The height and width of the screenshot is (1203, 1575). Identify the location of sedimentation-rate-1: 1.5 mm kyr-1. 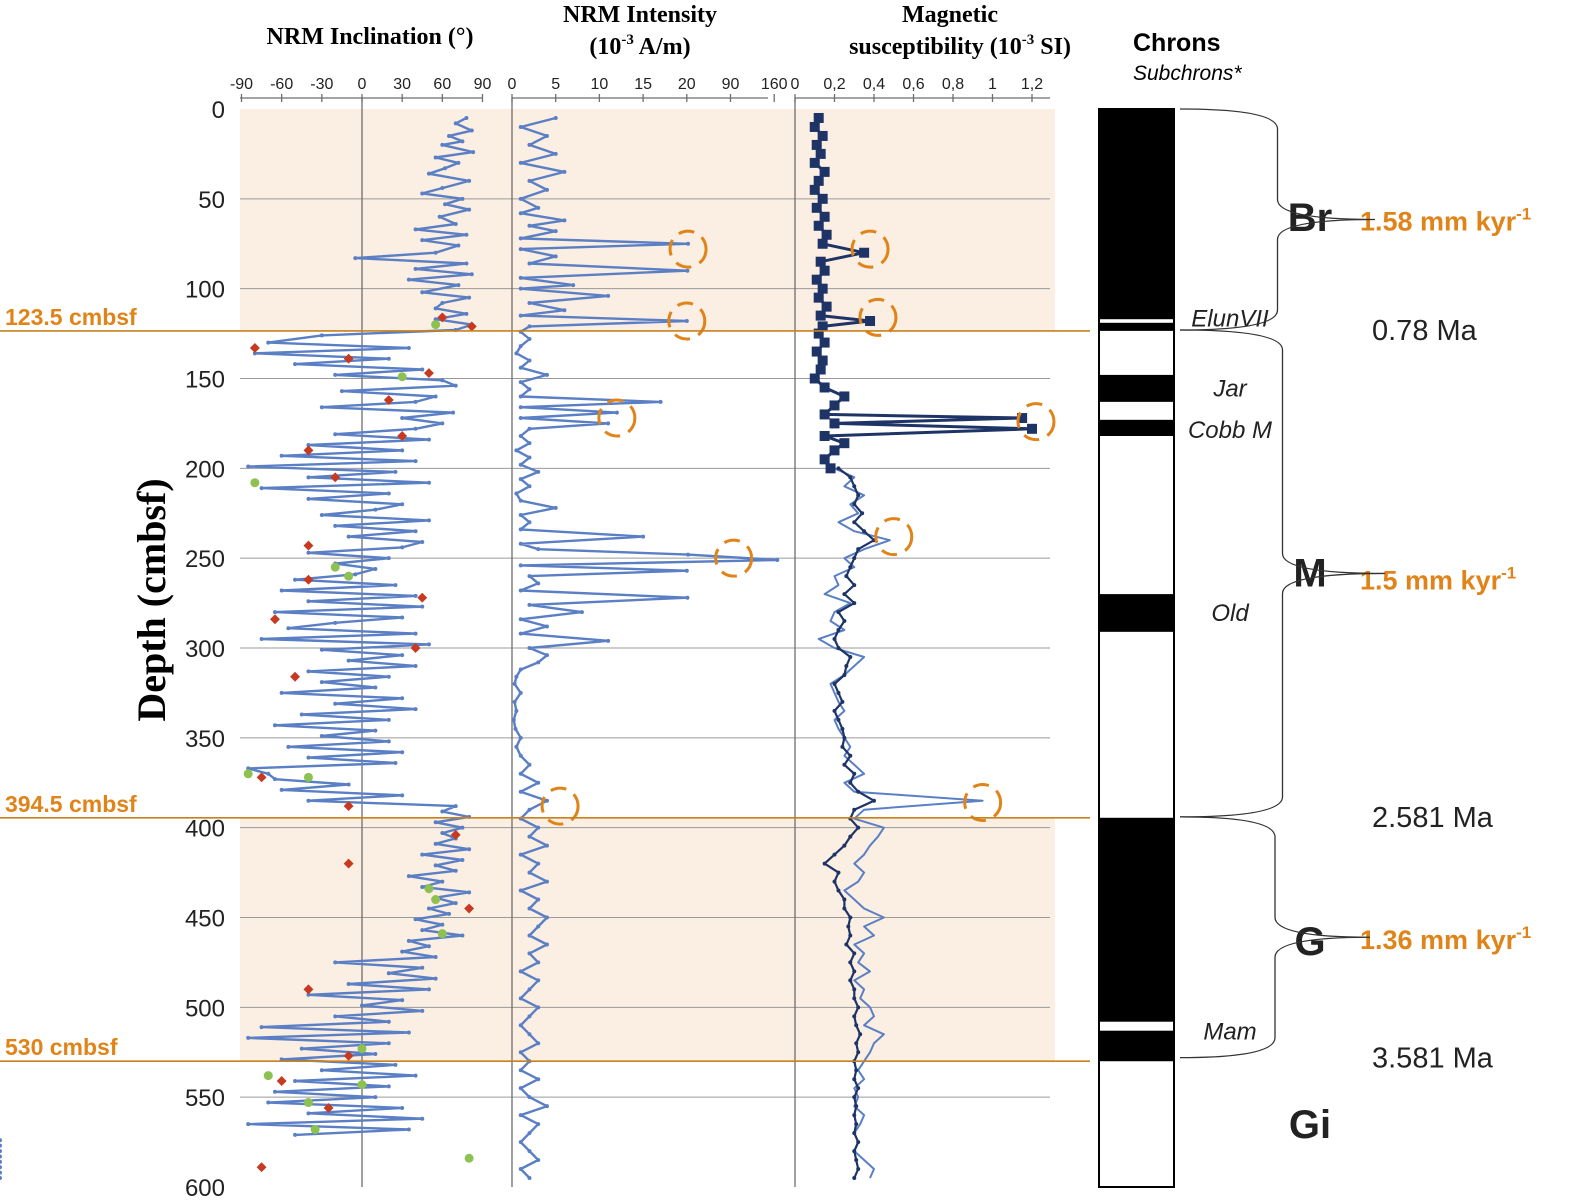
(1438, 580).